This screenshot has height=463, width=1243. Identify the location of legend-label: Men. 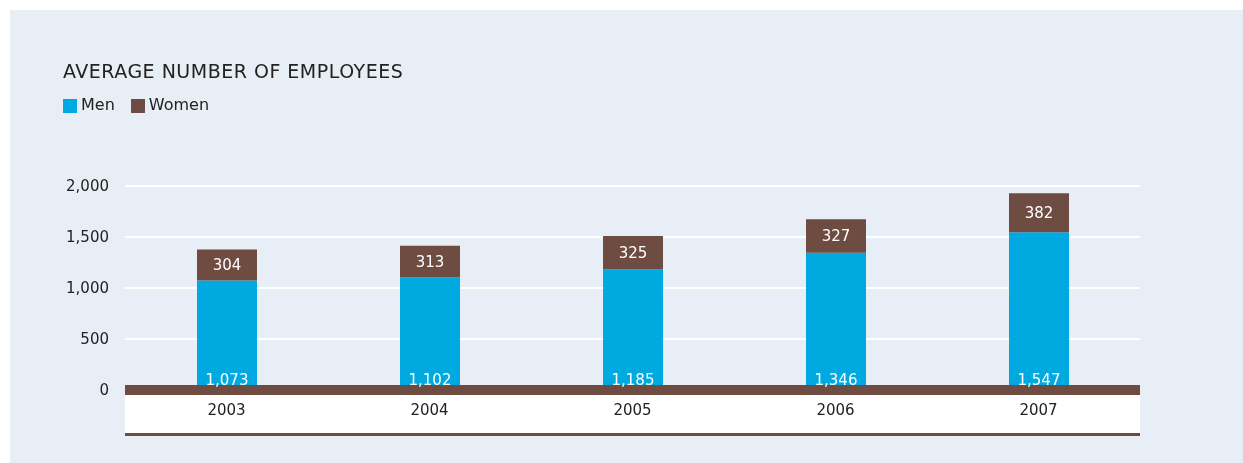
(98, 104).